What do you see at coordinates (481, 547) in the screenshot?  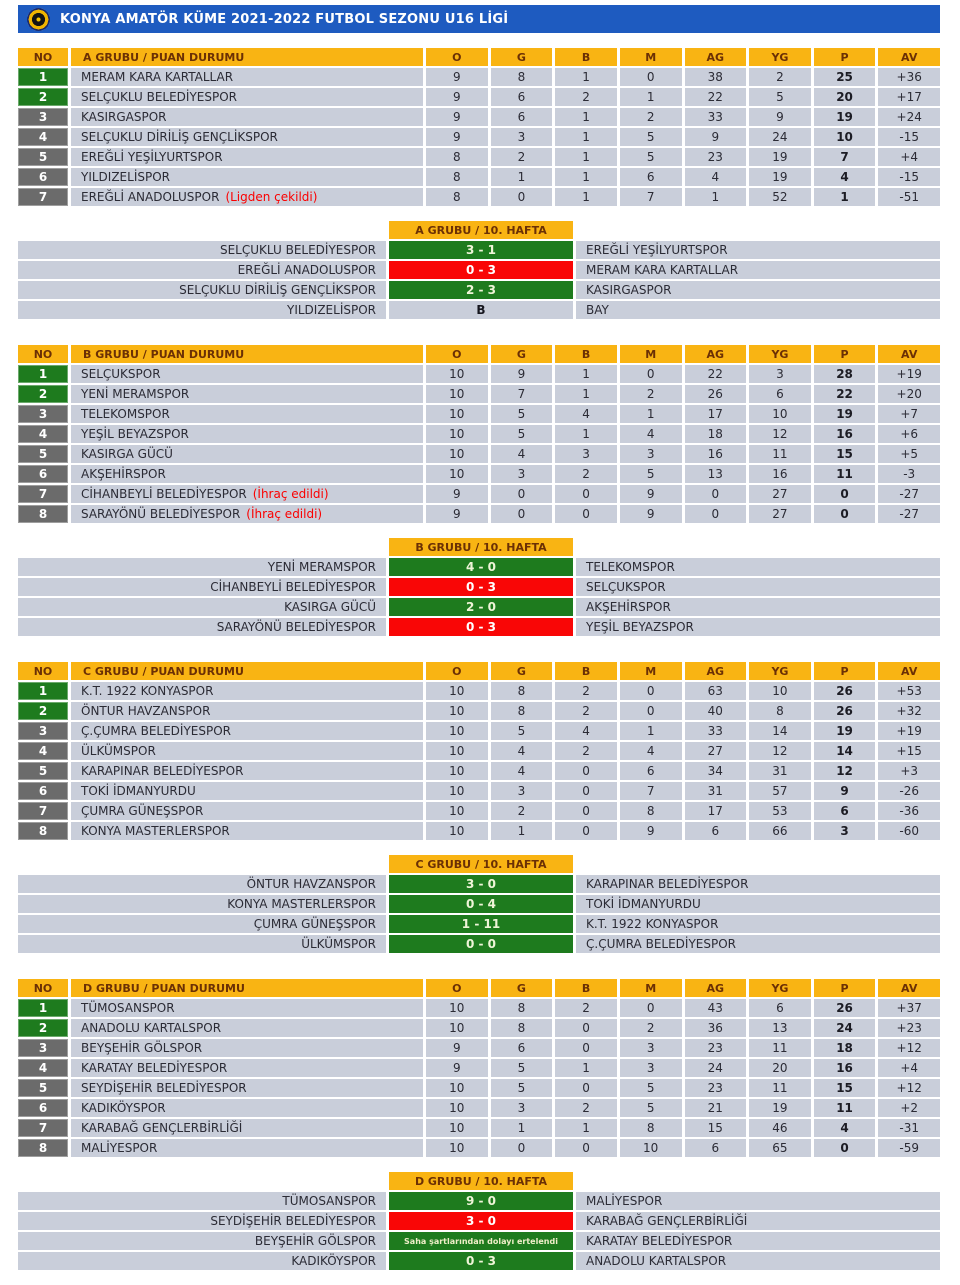 I see `week-header: B GRUBU / 10. HAFTA` at bounding box center [481, 547].